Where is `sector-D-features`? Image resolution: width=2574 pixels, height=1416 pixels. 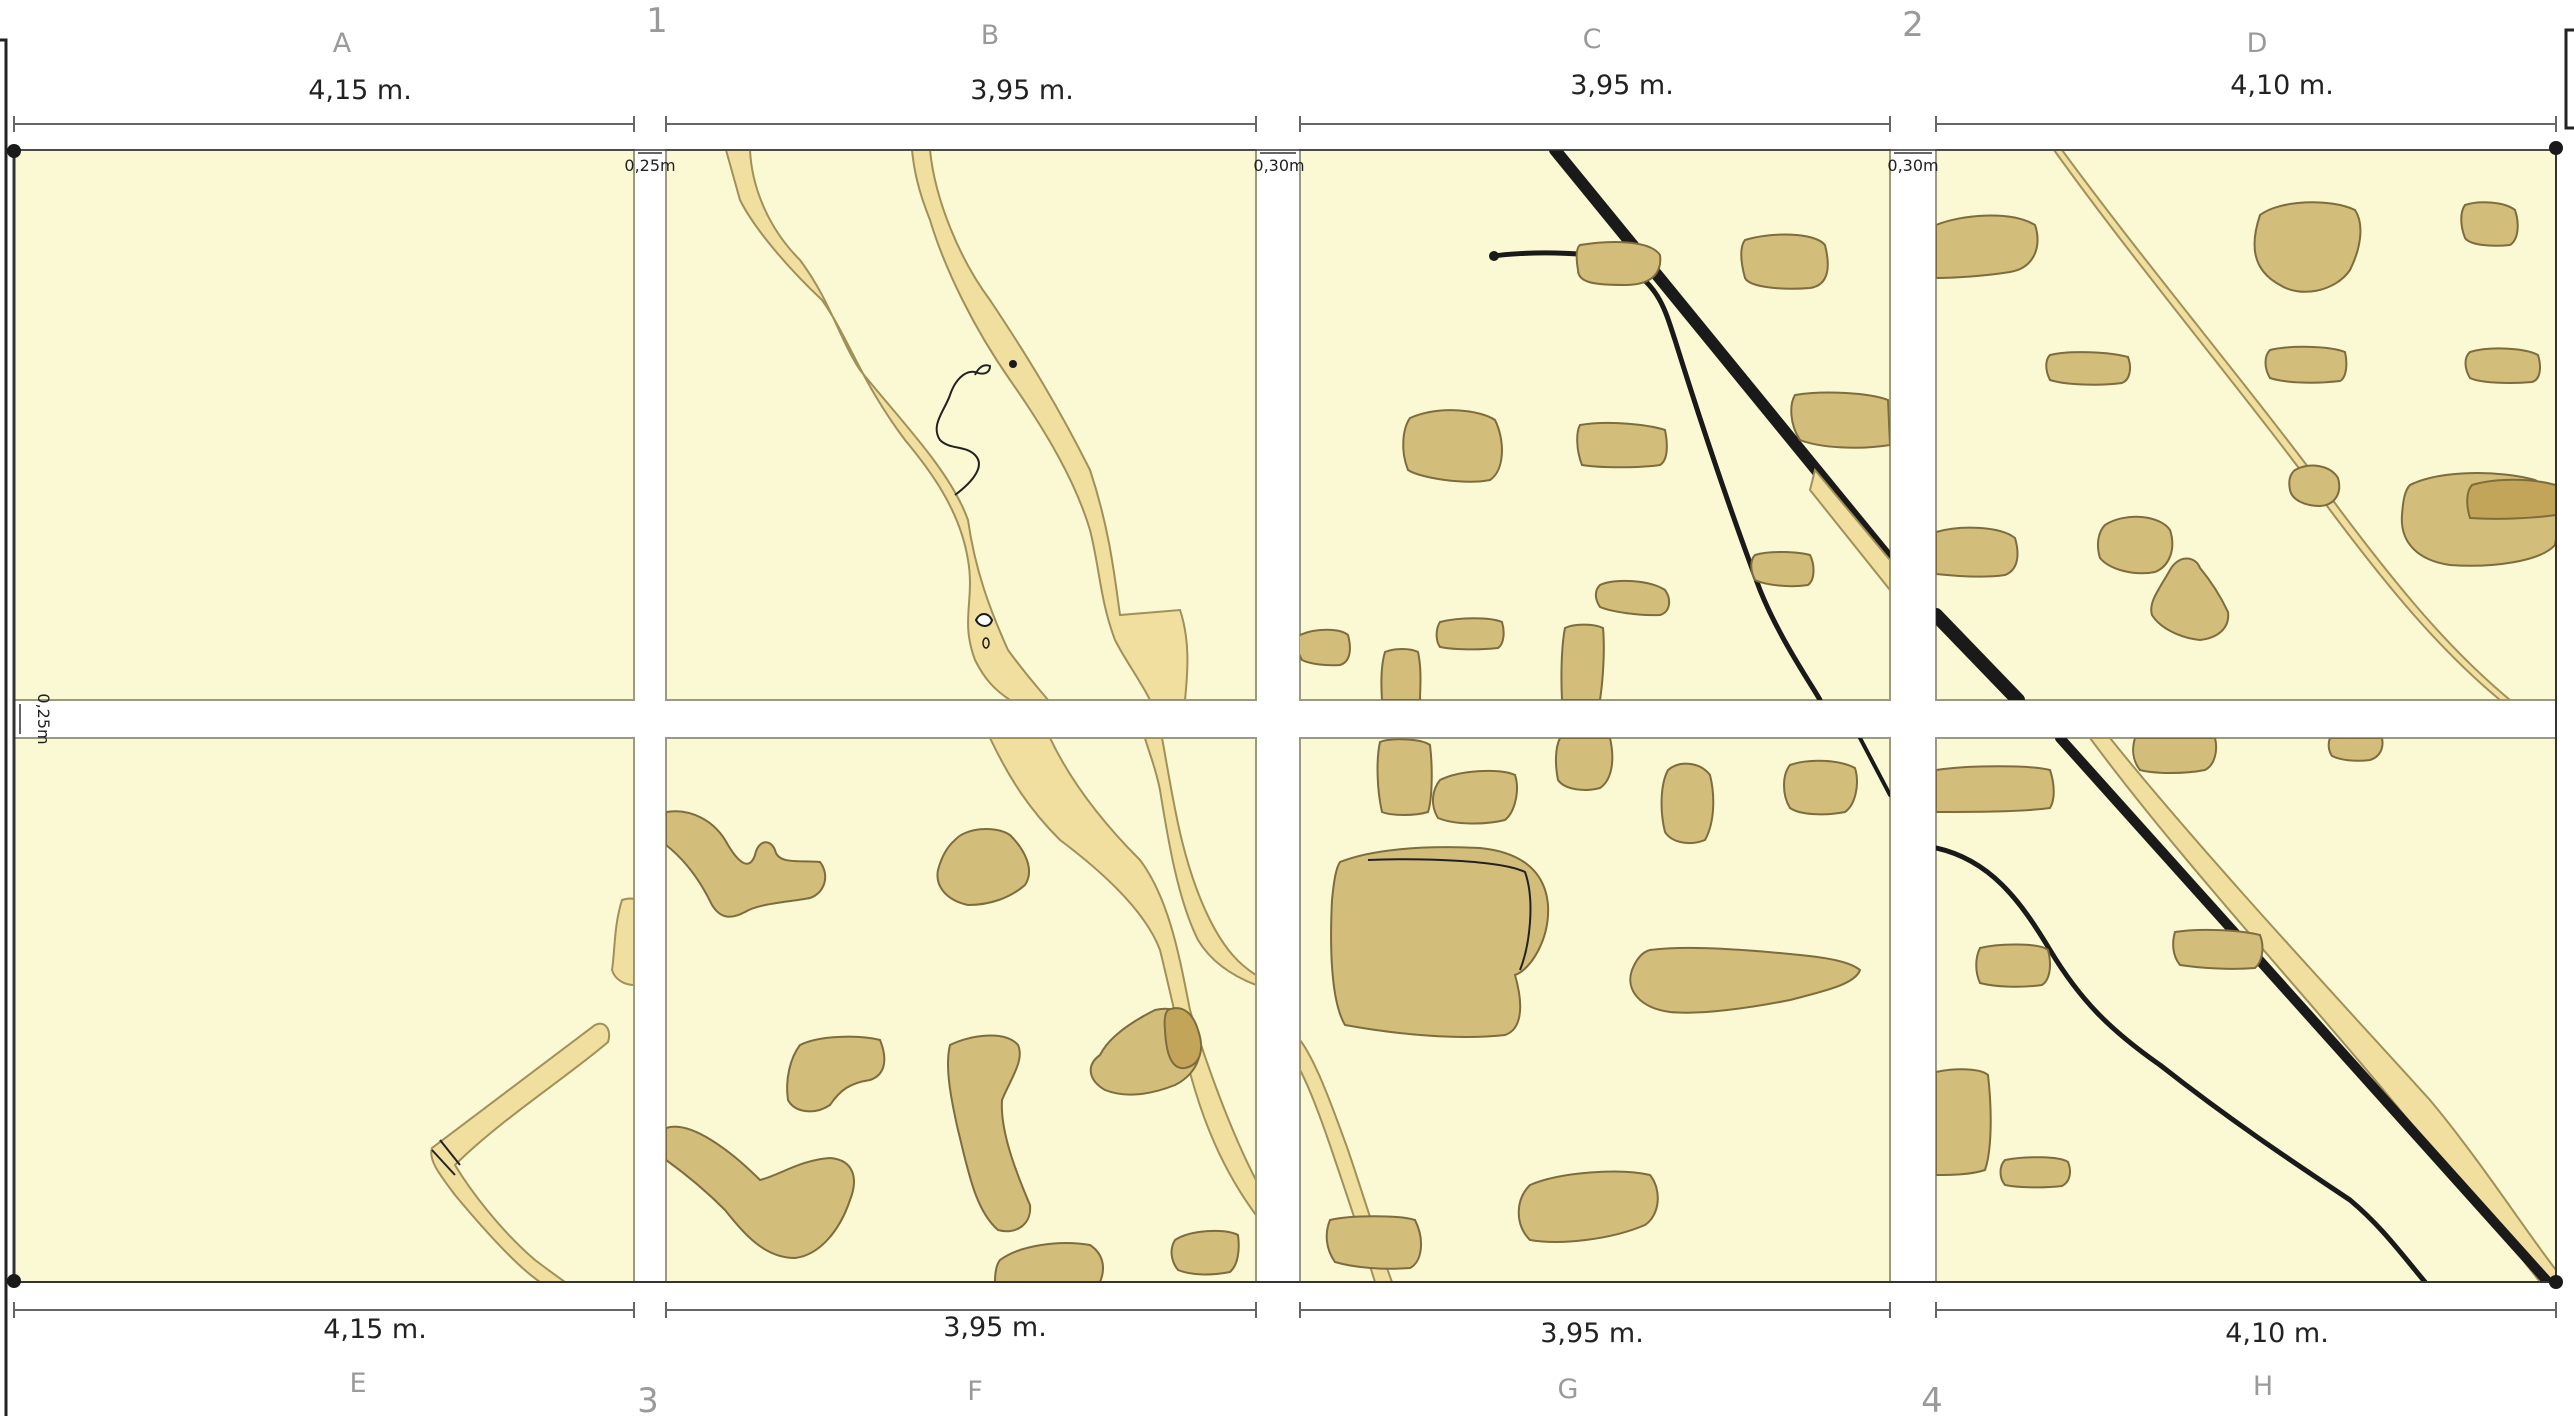 sector-D-features is located at coordinates (2246, 425).